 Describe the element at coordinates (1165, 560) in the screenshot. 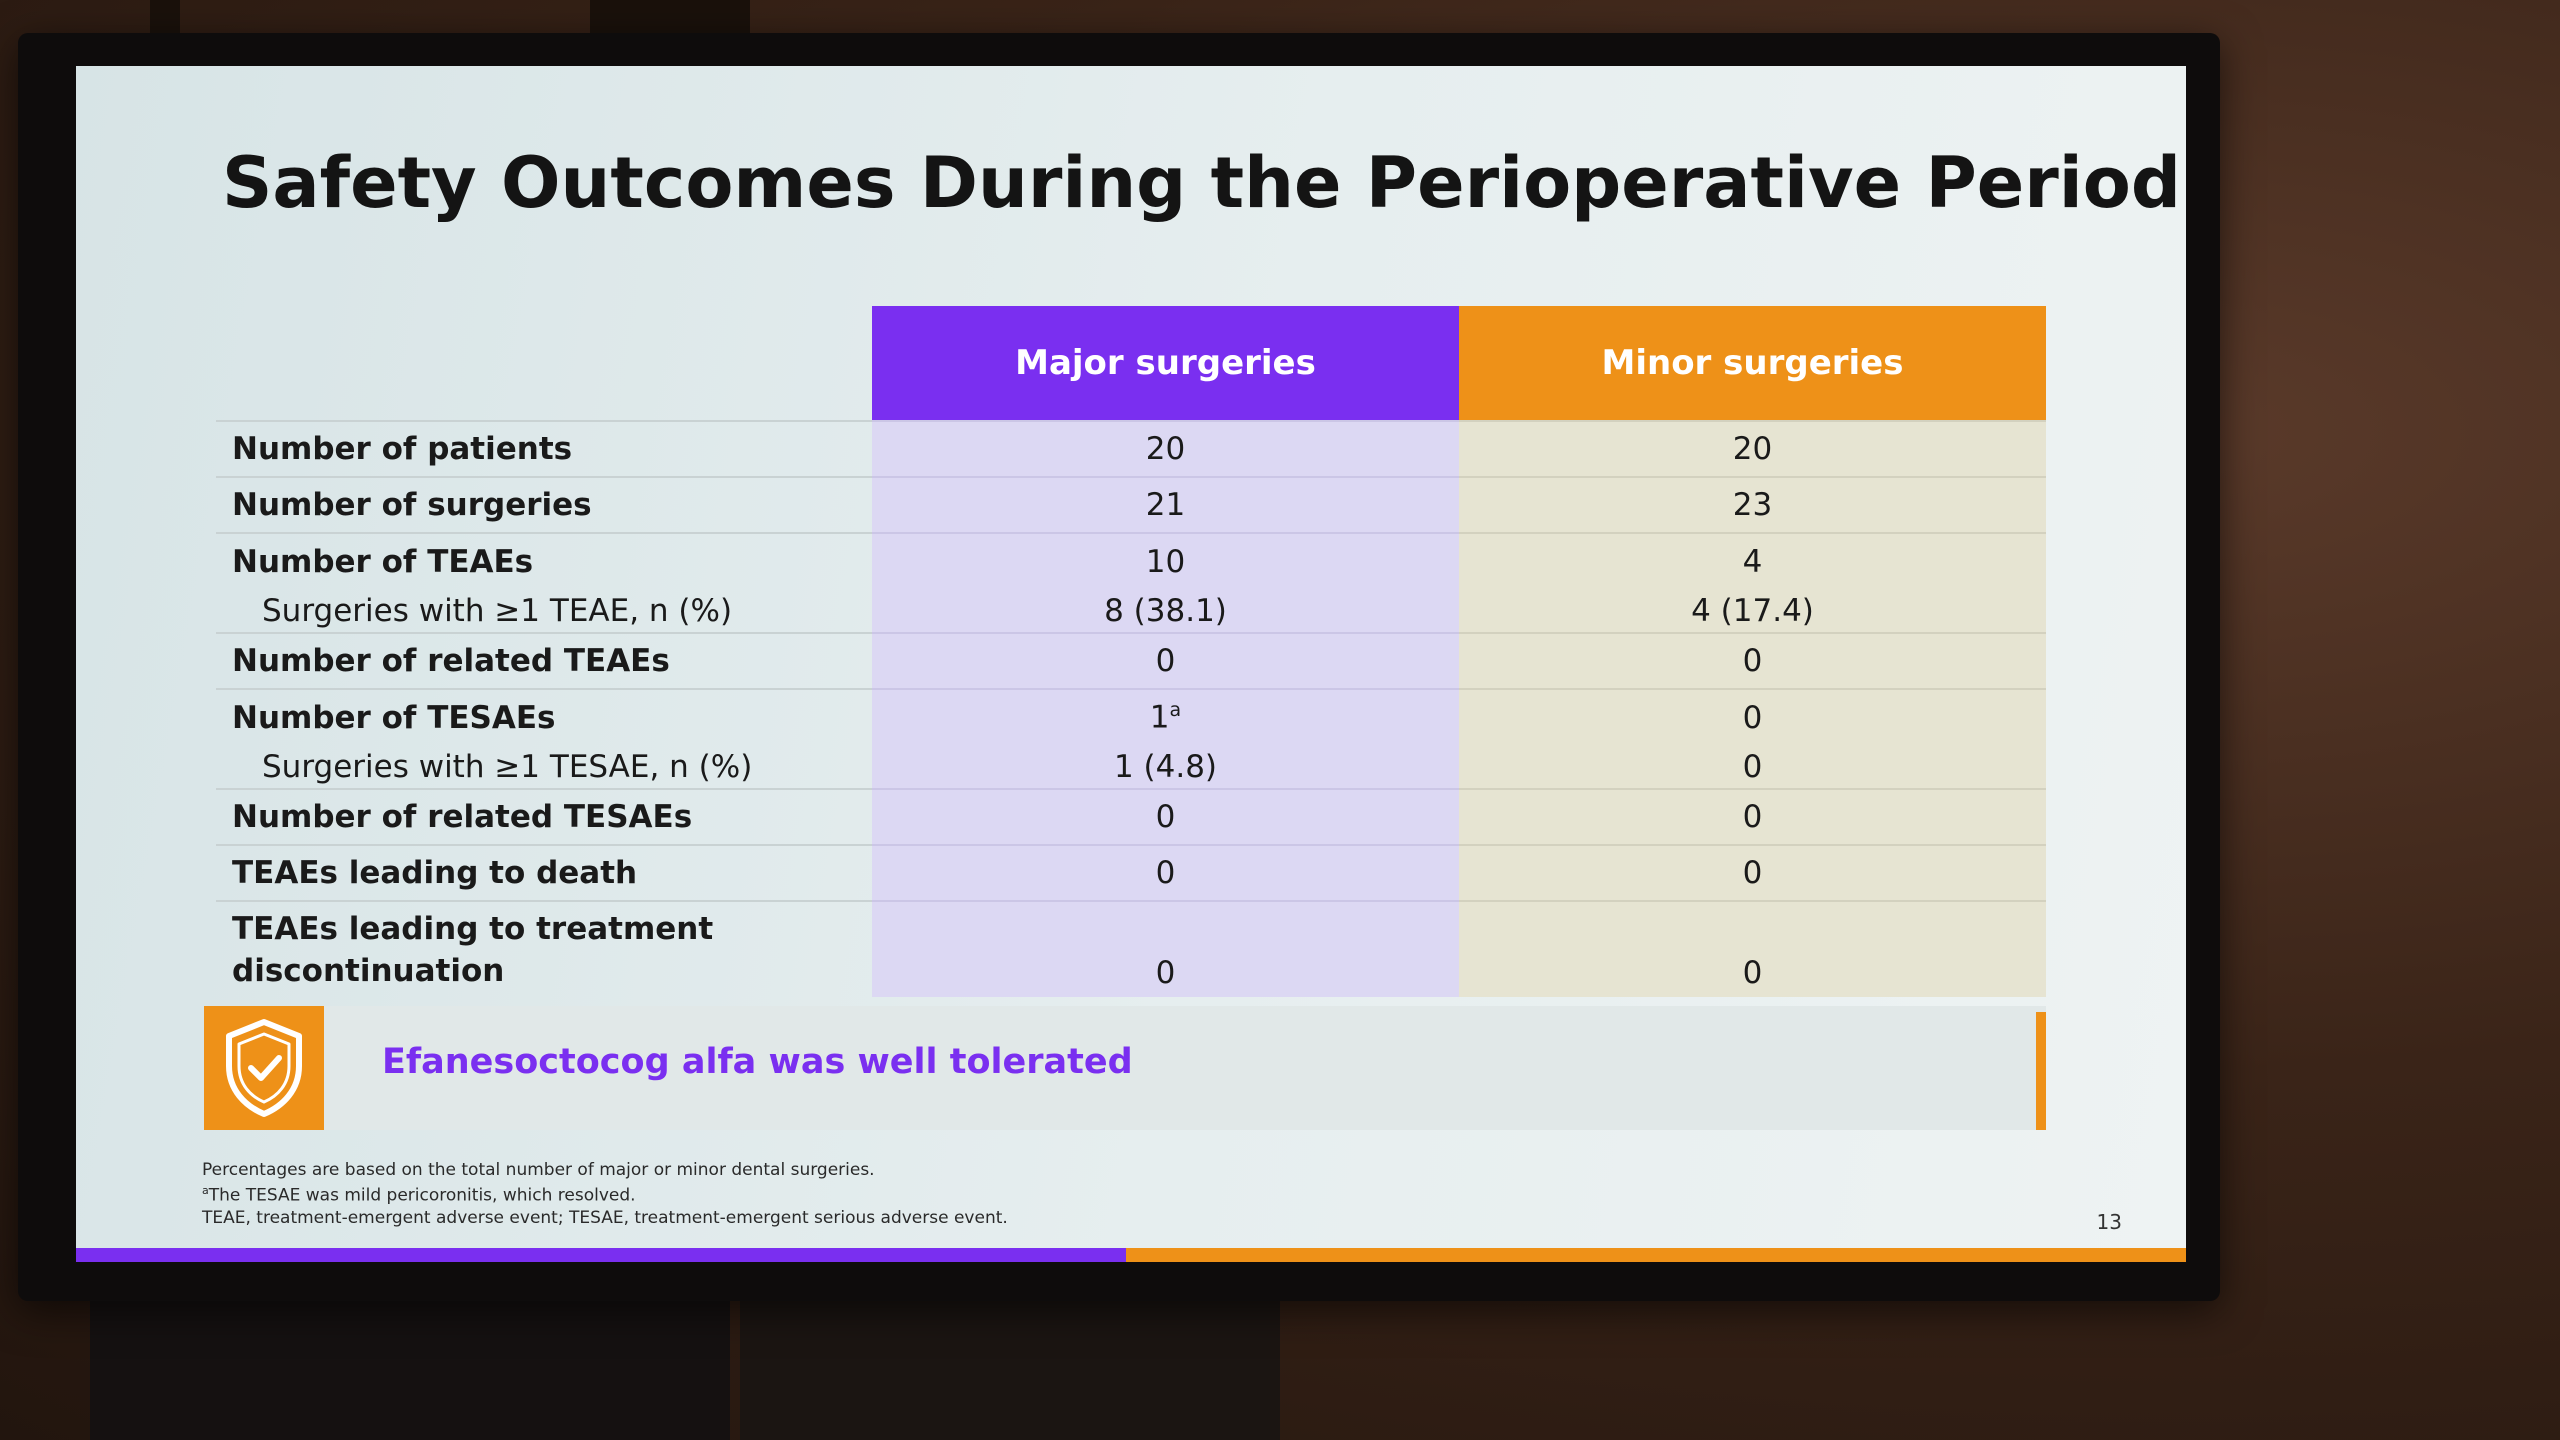

I see `major-value: 10` at that location.